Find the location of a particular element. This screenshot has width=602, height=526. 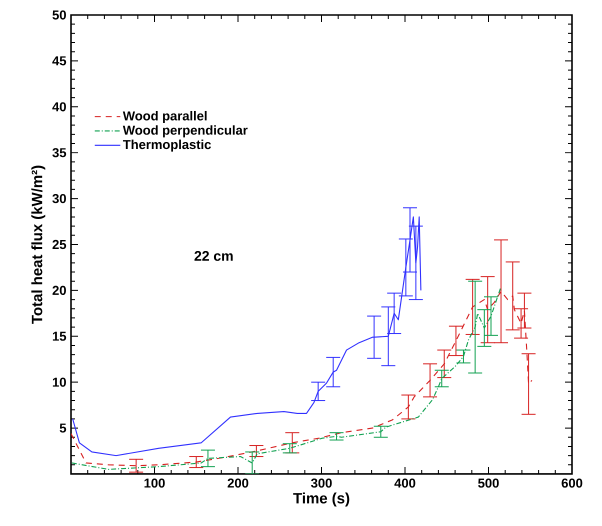

x-tick-label: 100 is located at coordinates (154, 483).